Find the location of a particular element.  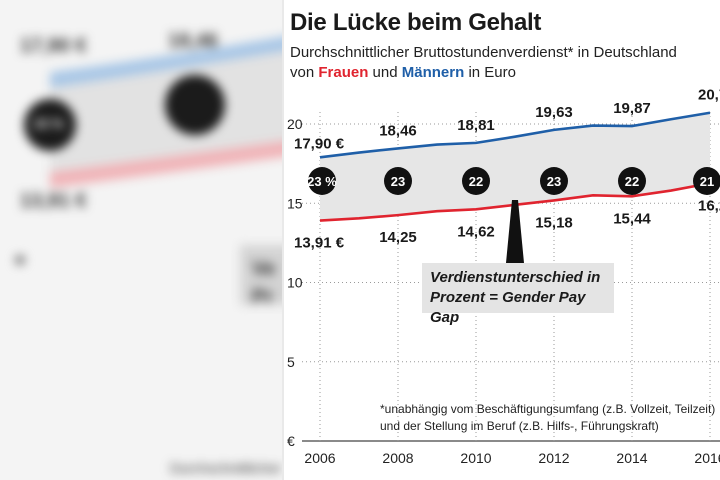

x-tick-2014: 2014 is located at coordinates (631, 458).